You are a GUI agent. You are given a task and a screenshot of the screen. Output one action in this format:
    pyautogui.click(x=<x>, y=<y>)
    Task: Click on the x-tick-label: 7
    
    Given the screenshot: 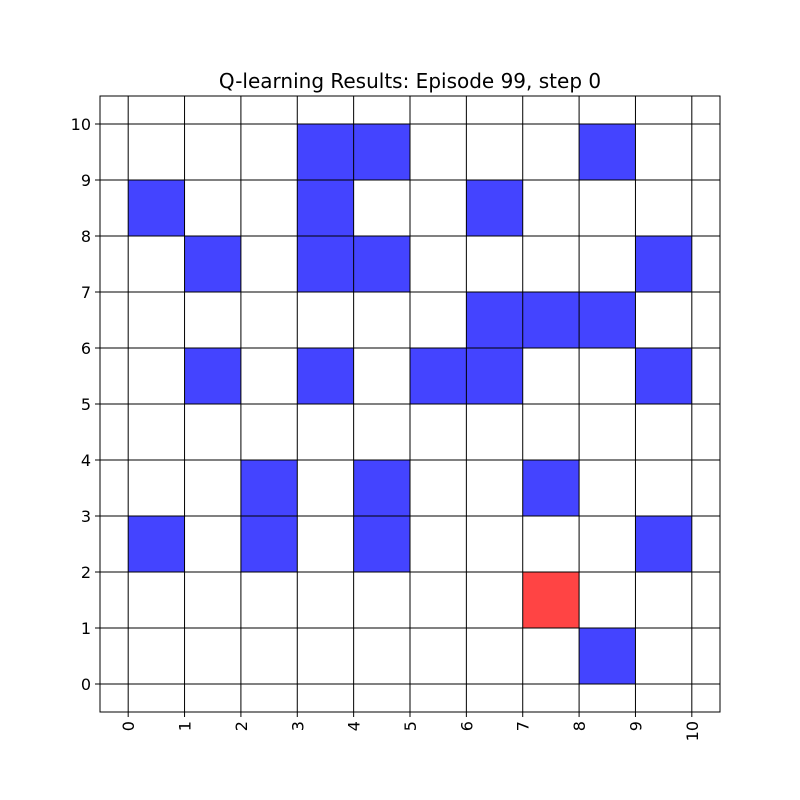 What is the action you would take?
    pyautogui.click(x=523, y=726)
    